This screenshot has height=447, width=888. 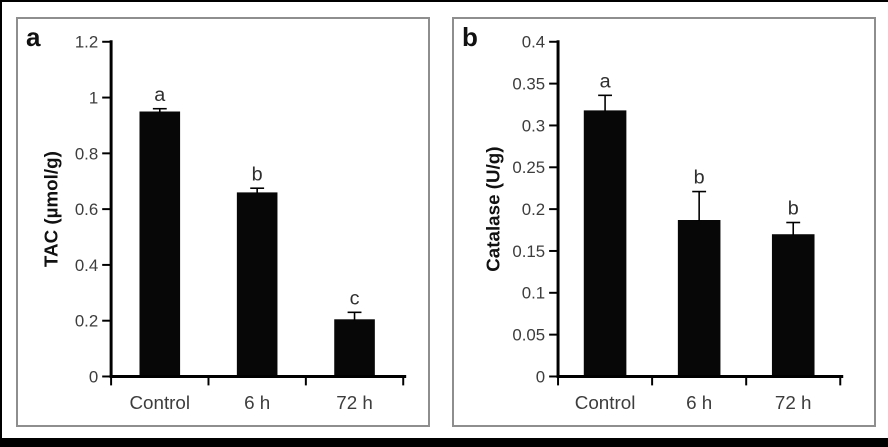 I want to click on y-tick-label: 0.05, so click(x=528, y=335).